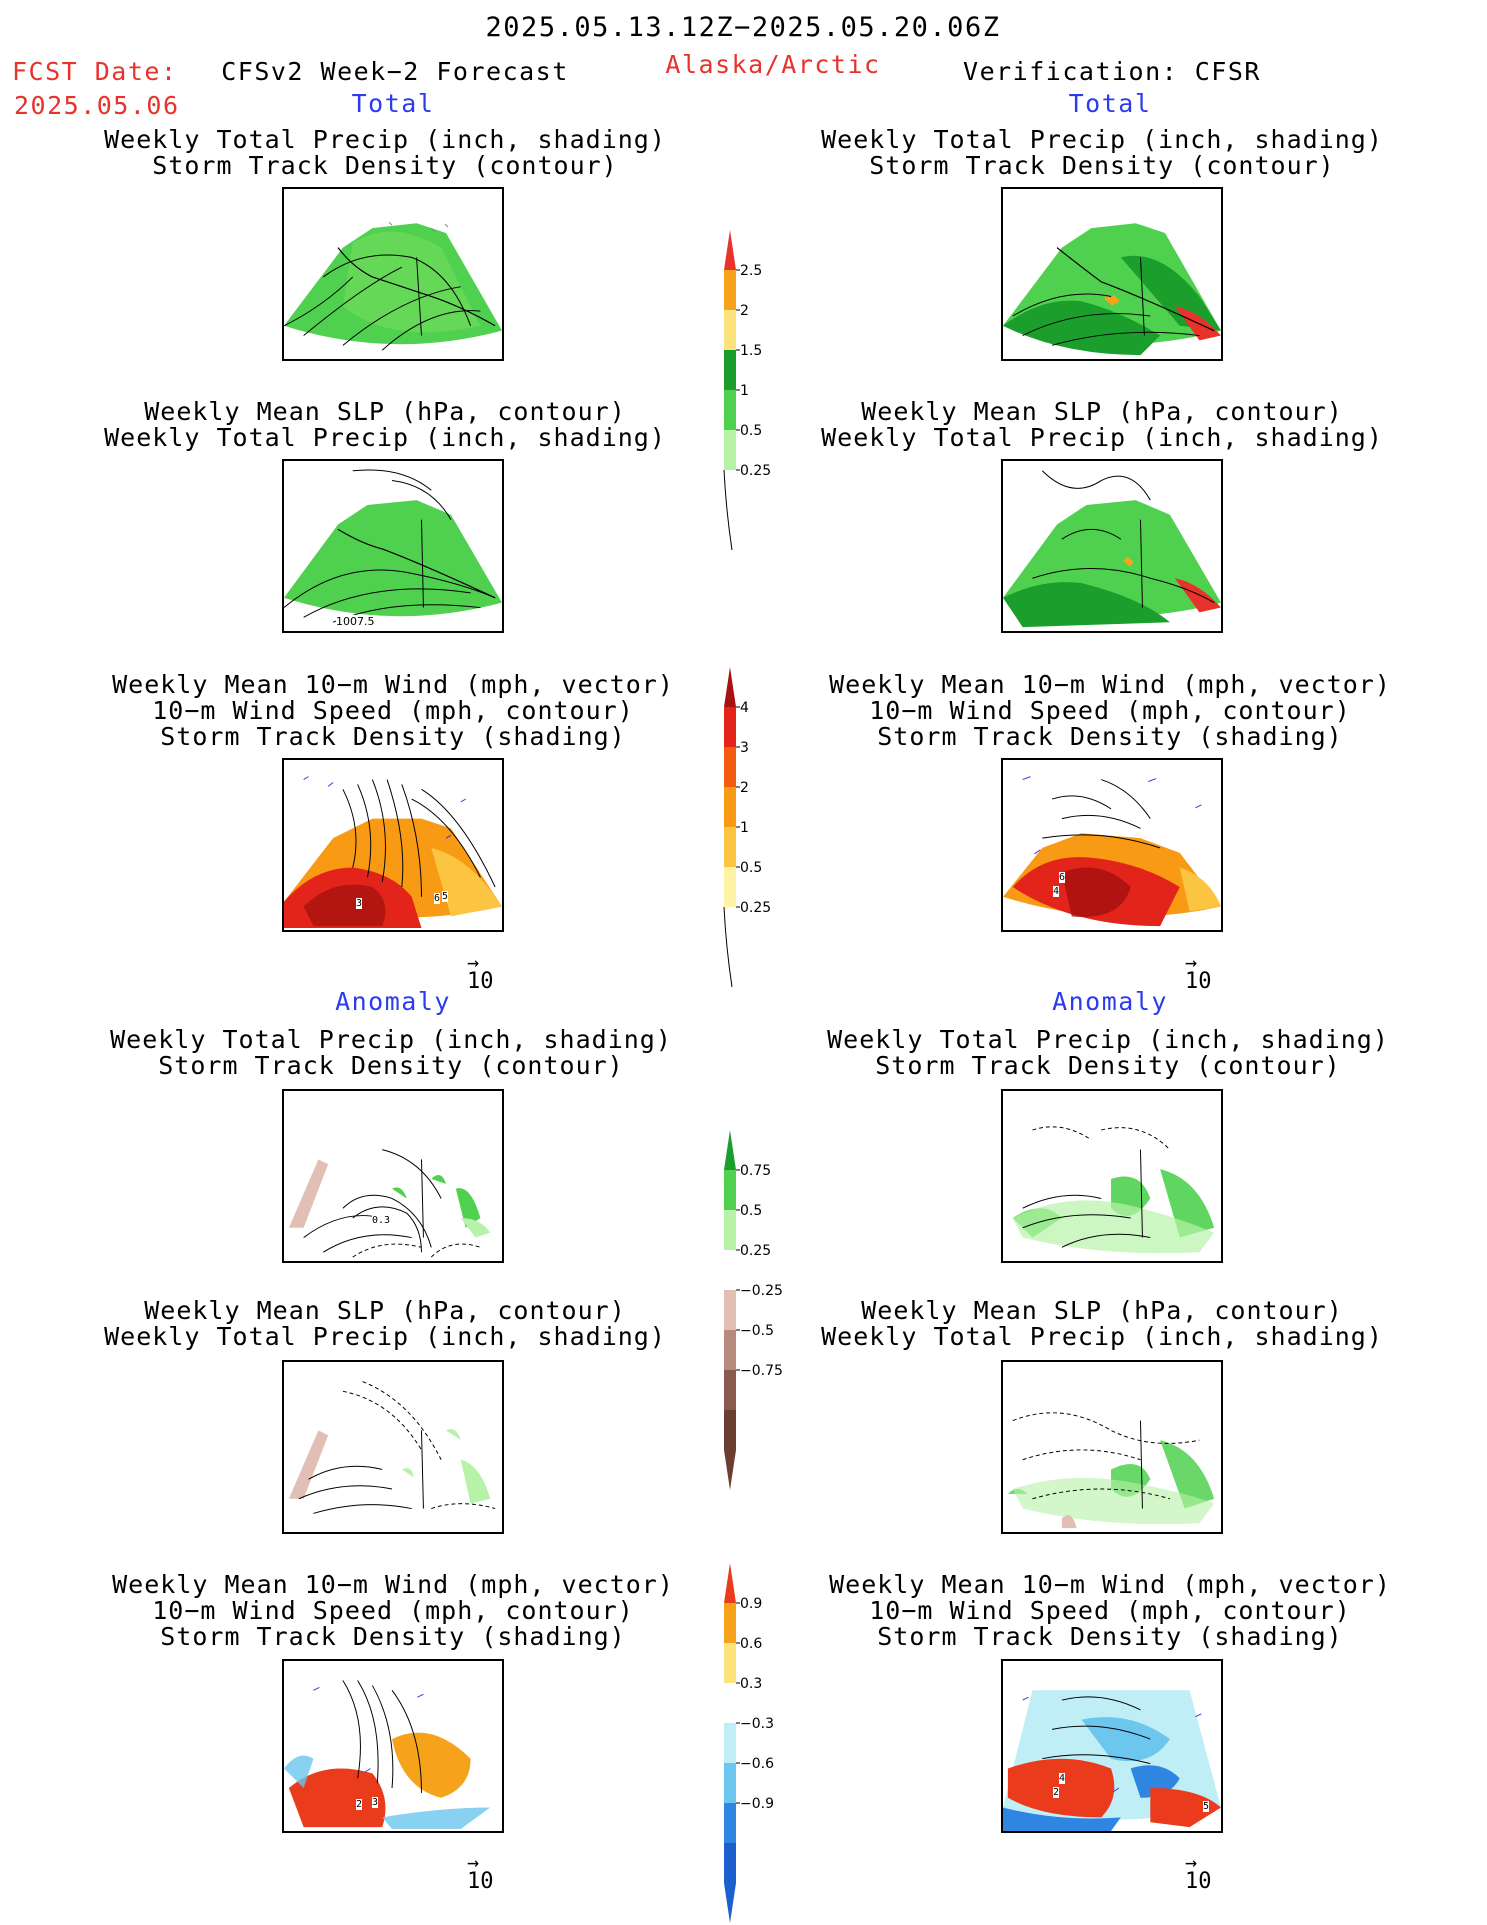  What do you see at coordinates (375, 1802) in the screenshot?
I see `contour-label-b: 3` at bounding box center [375, 1802].